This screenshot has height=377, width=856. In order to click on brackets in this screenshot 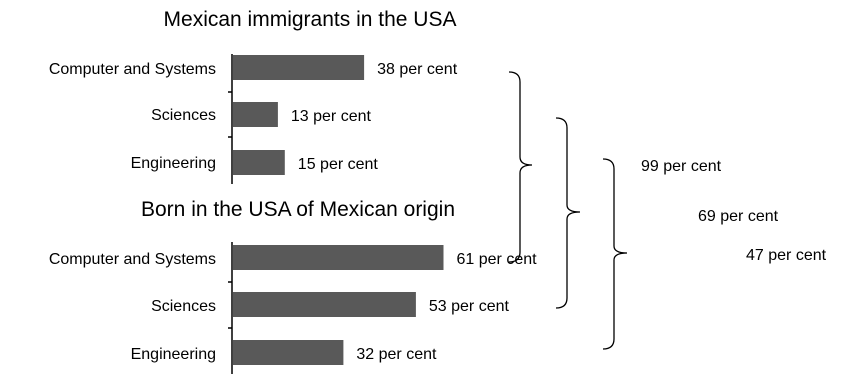, I will do `click(568, 210)`.